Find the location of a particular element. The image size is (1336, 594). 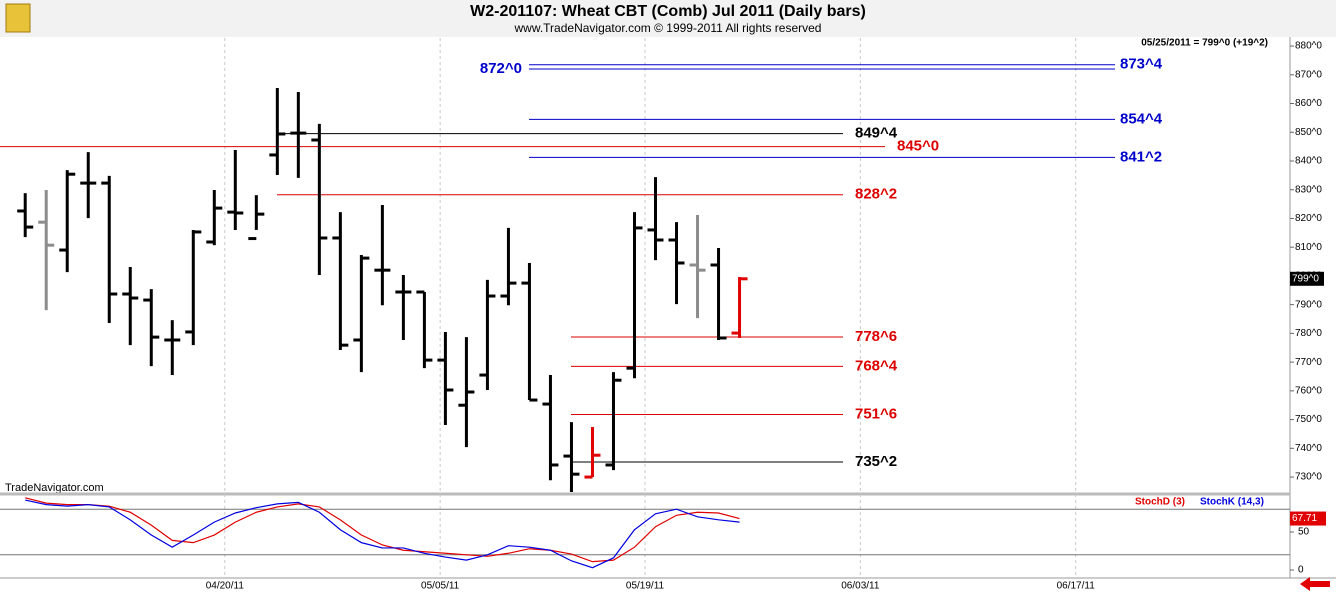

level-label: 854^4 is located at coordinates (1141, 118).